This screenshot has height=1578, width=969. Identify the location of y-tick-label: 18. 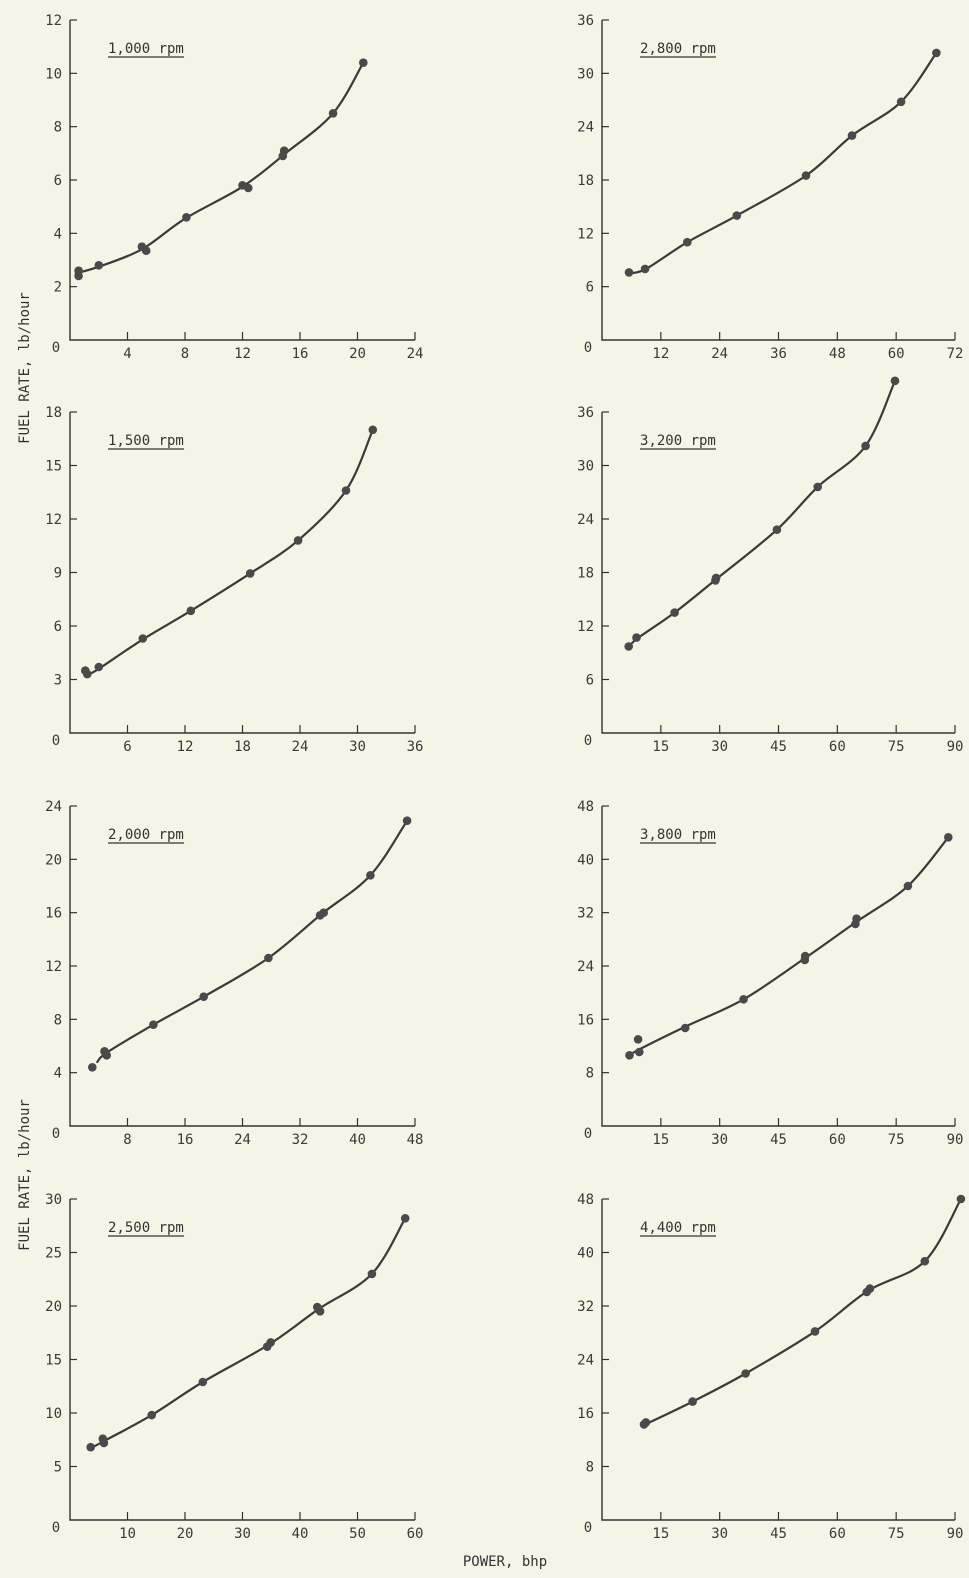
(585, 181).